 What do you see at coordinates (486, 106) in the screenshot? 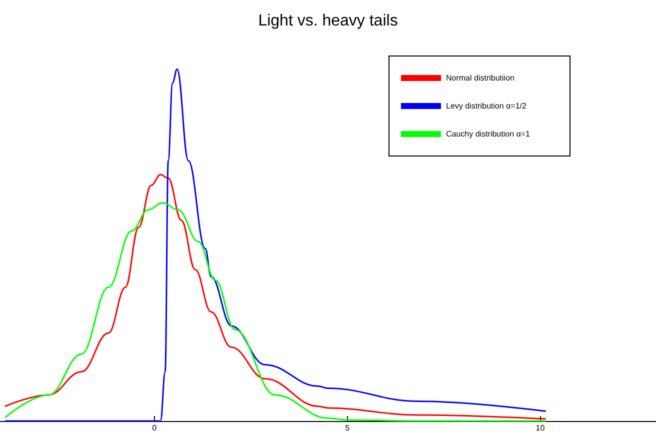
I see `legend-label: Levy distribution α=1/2` at bounding box center [486, 106].